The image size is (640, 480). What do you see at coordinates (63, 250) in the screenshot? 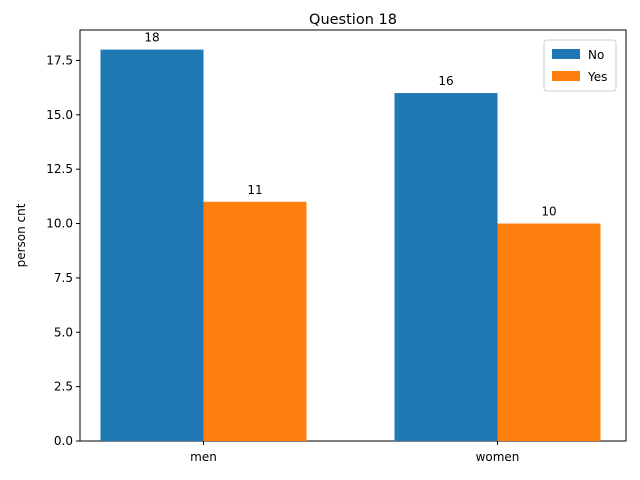
I see `y-axis: 0.0 2.5 5.0 7.5 10.0 12.5 15.0 17.5` at bounding box center [63, 250].